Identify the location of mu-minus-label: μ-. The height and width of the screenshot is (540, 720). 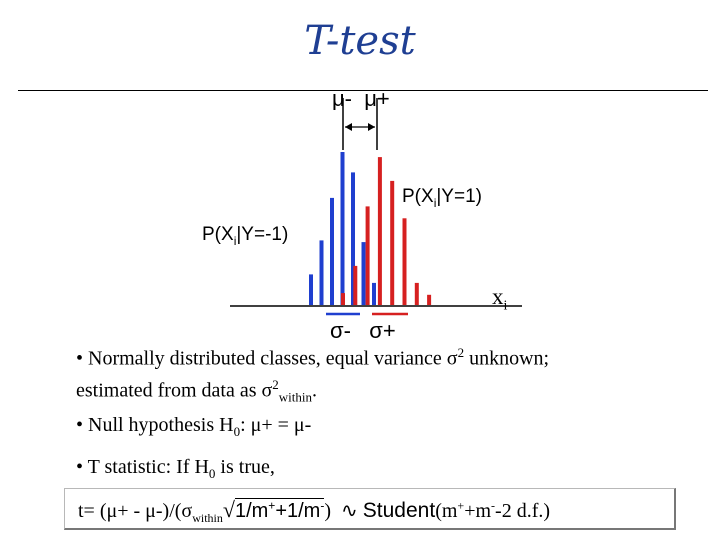
(342, 98).